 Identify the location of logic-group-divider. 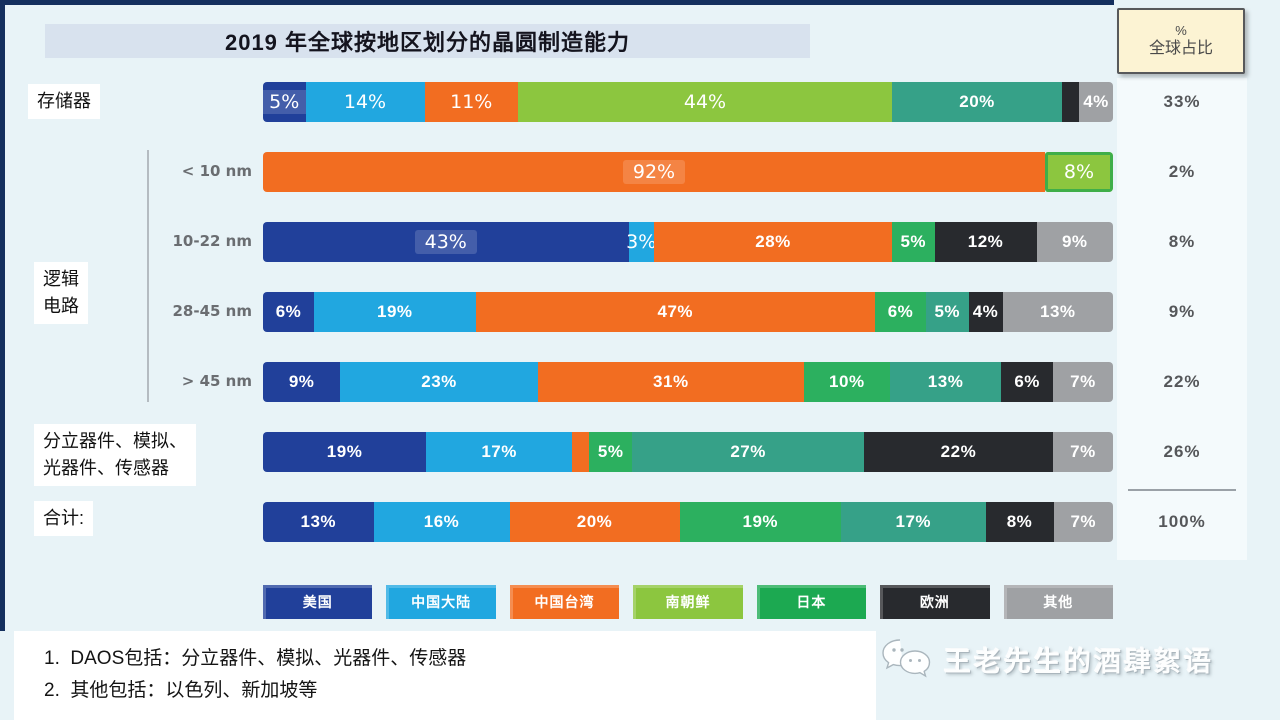
(148, 276).